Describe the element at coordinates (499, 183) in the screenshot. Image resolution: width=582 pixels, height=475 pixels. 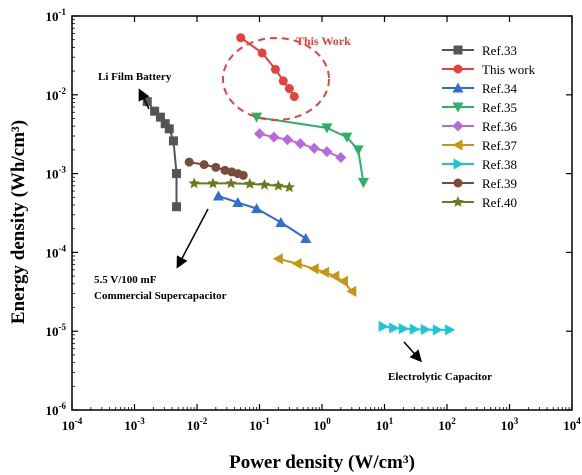
I see `legend-label-ref-39: Ref.39` at that location.